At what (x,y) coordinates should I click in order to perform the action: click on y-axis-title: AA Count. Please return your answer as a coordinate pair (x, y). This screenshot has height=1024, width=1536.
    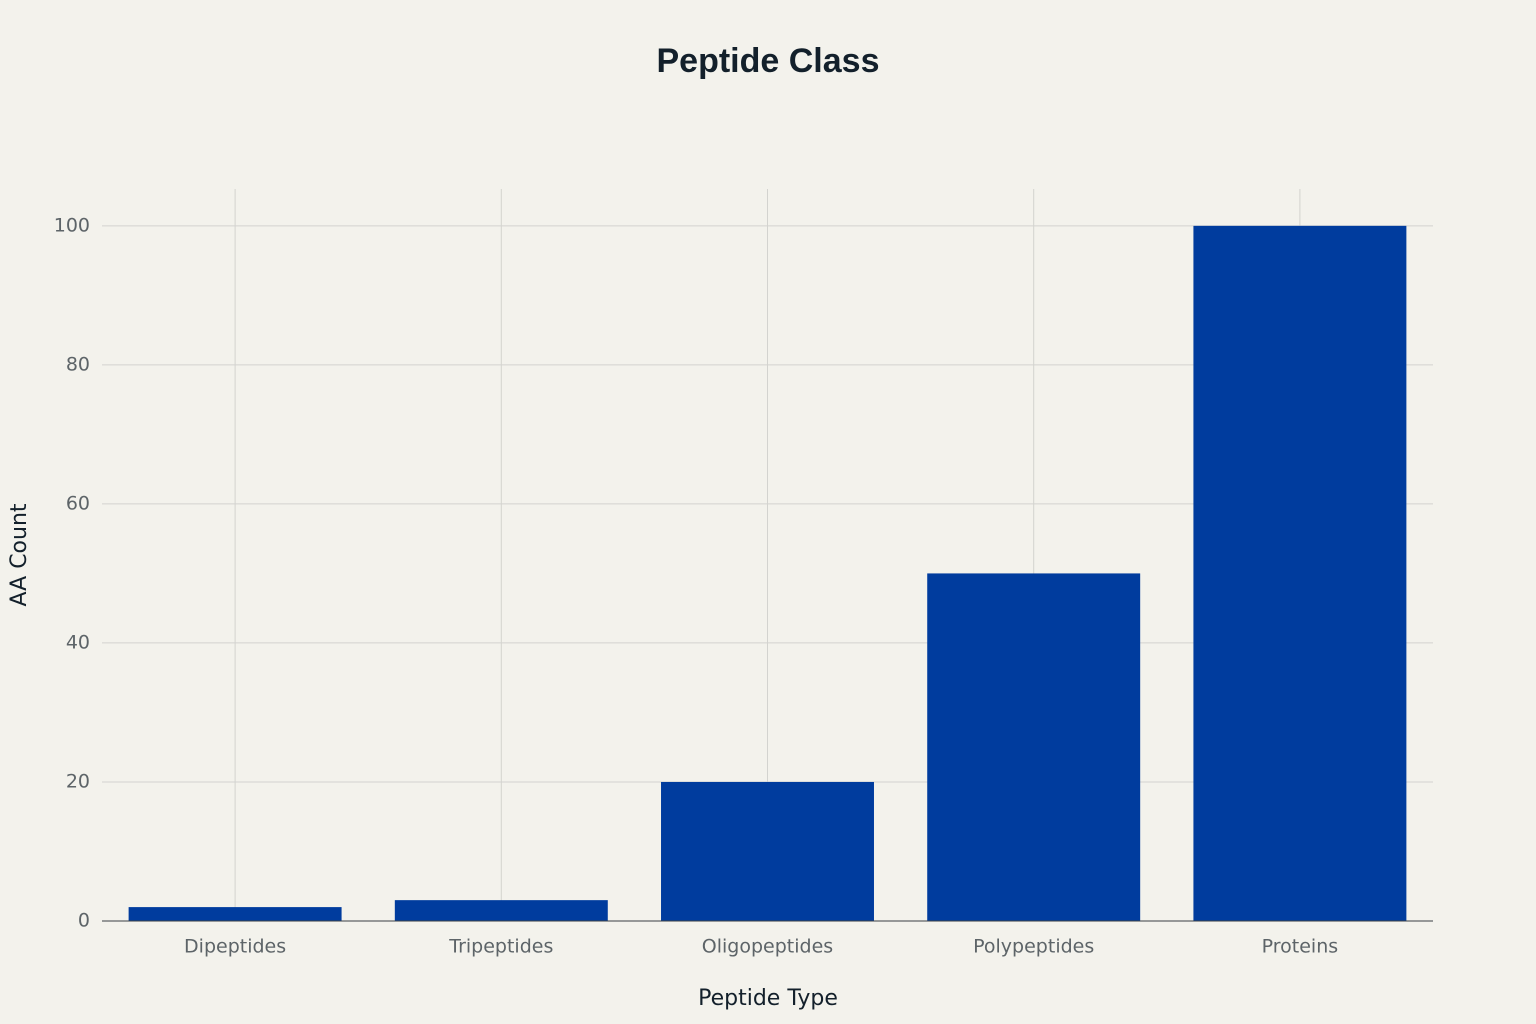
    Looking at the image, I should click on (19, 554).